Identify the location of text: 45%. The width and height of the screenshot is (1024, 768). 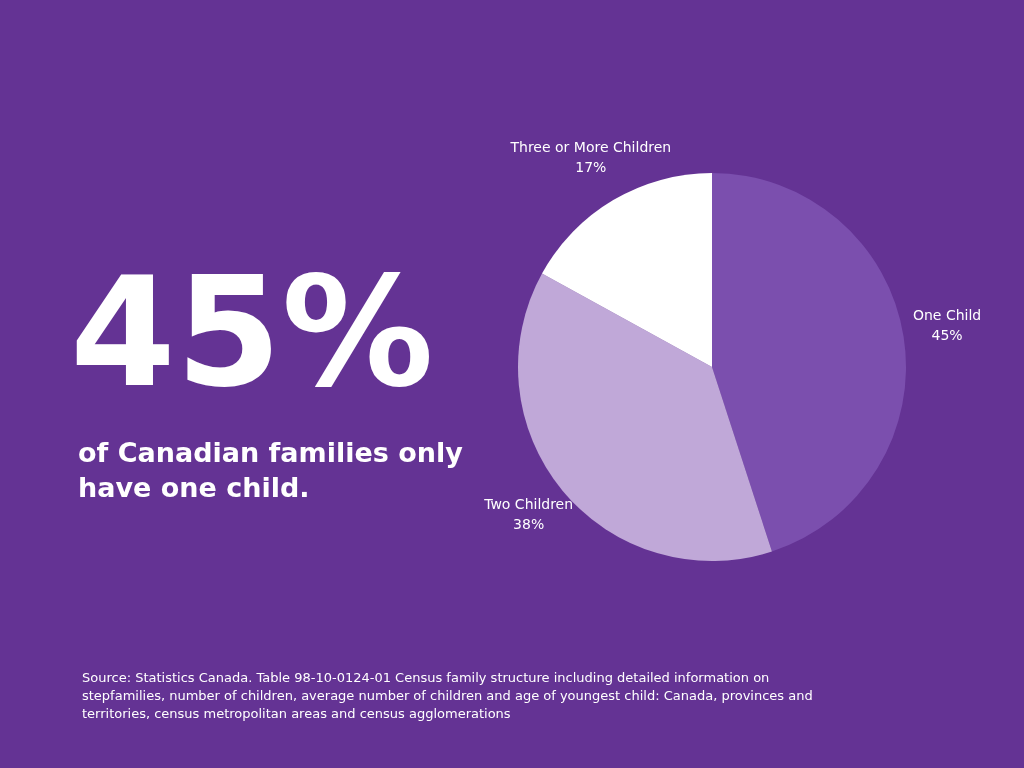
(252, 332).